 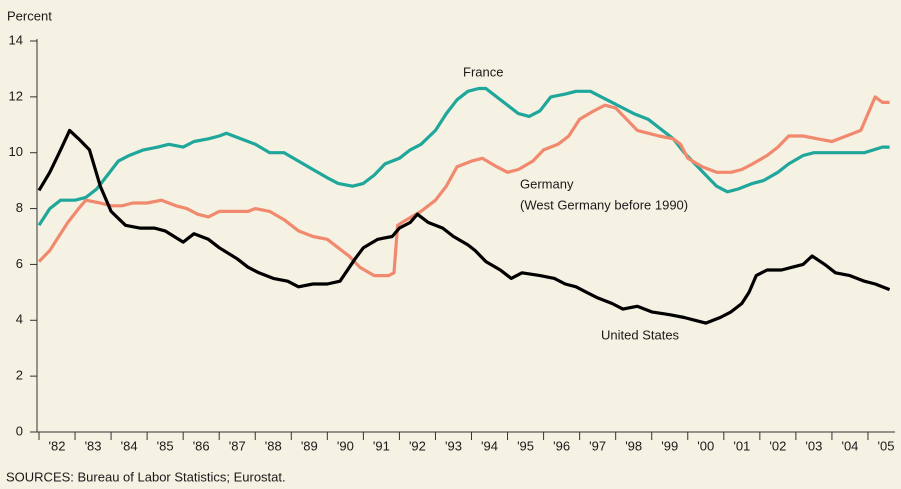 I want to click on y-tick-label: 12, so click(x=16, y=95).